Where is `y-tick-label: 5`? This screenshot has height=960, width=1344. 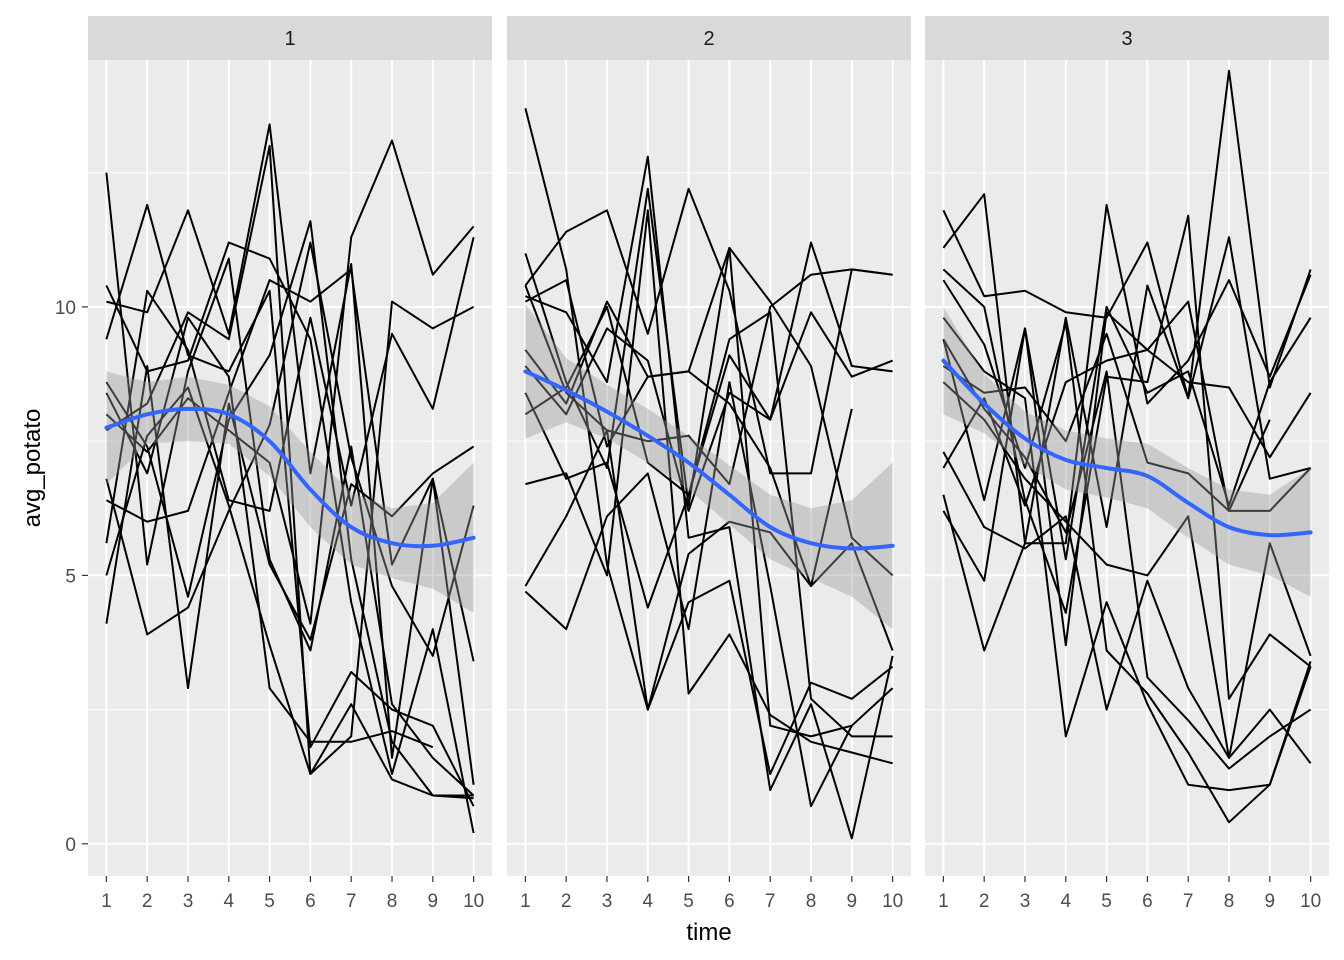 y-tick-label: 5 is located at coordinates (70, 576).